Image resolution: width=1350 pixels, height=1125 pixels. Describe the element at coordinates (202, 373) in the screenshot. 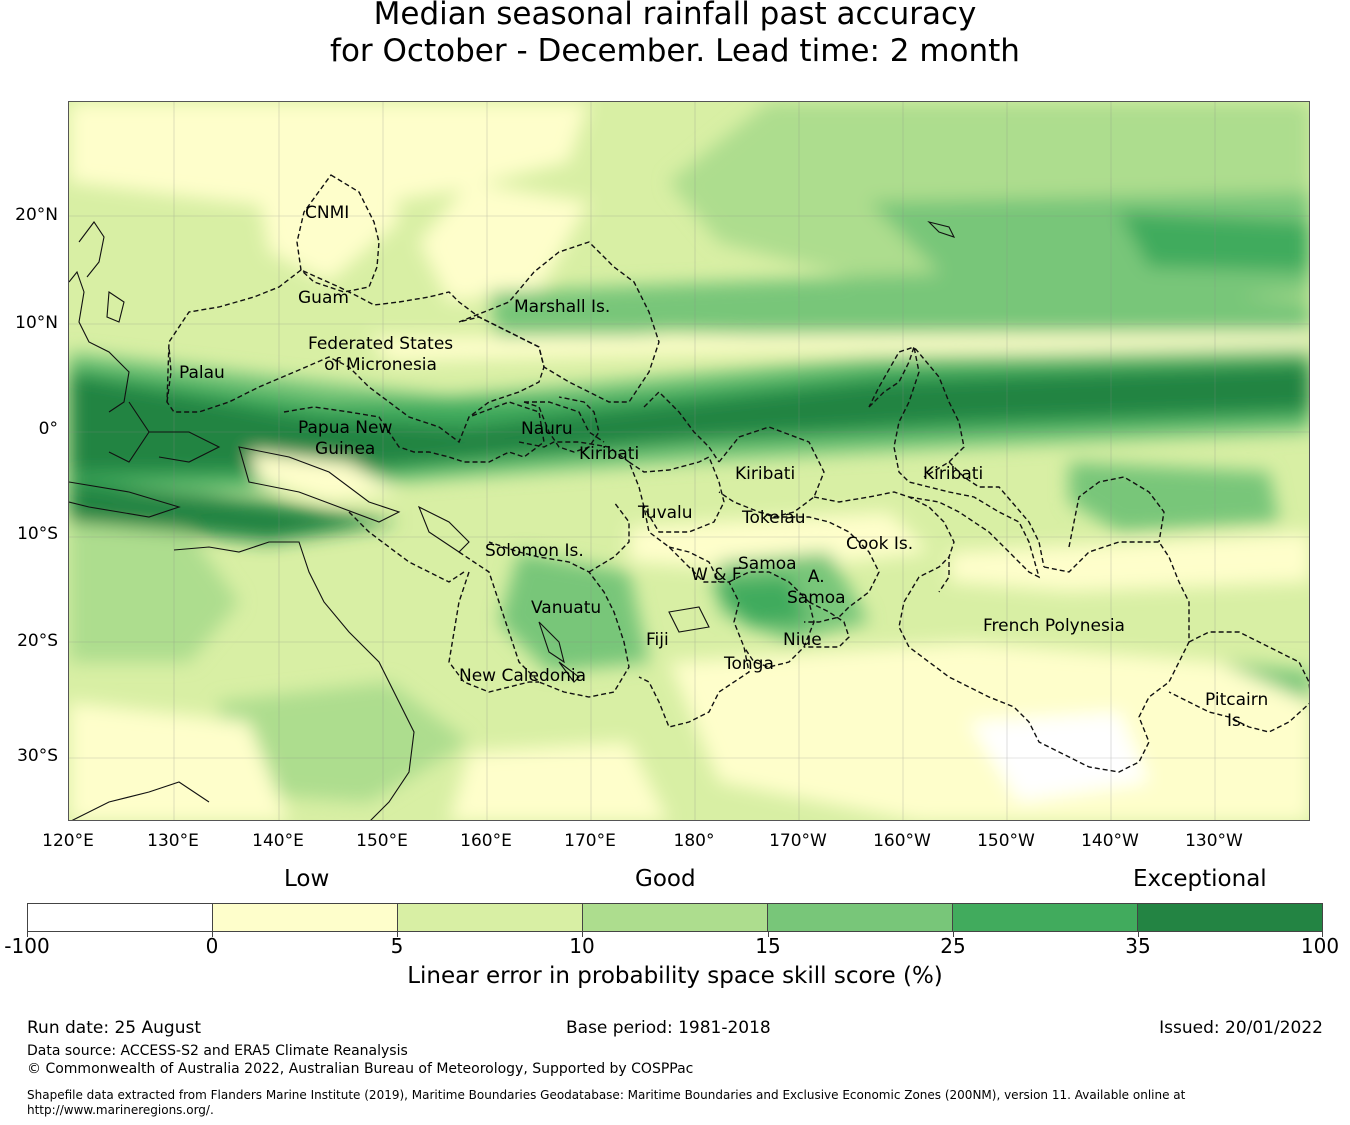

I see `region-label-palau: Palau` at that location.